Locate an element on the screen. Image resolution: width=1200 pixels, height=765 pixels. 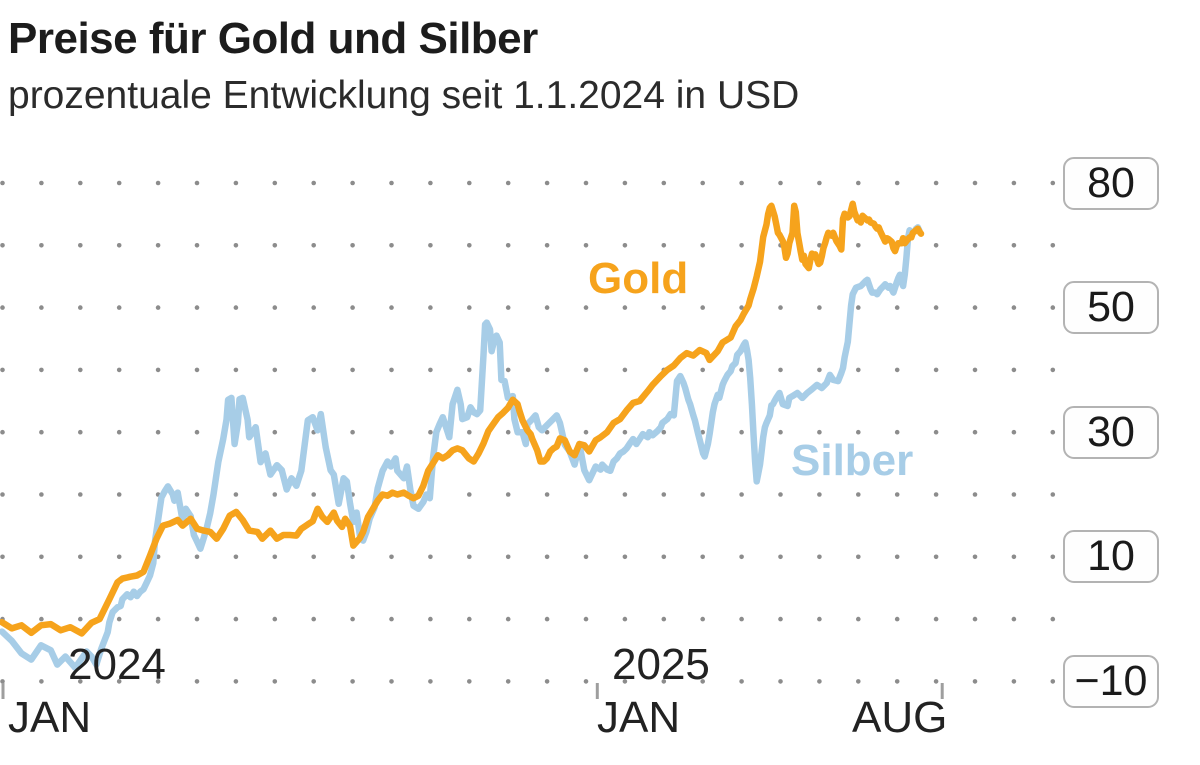
gold-series-label: Gold is located at coordinates (638, 278).